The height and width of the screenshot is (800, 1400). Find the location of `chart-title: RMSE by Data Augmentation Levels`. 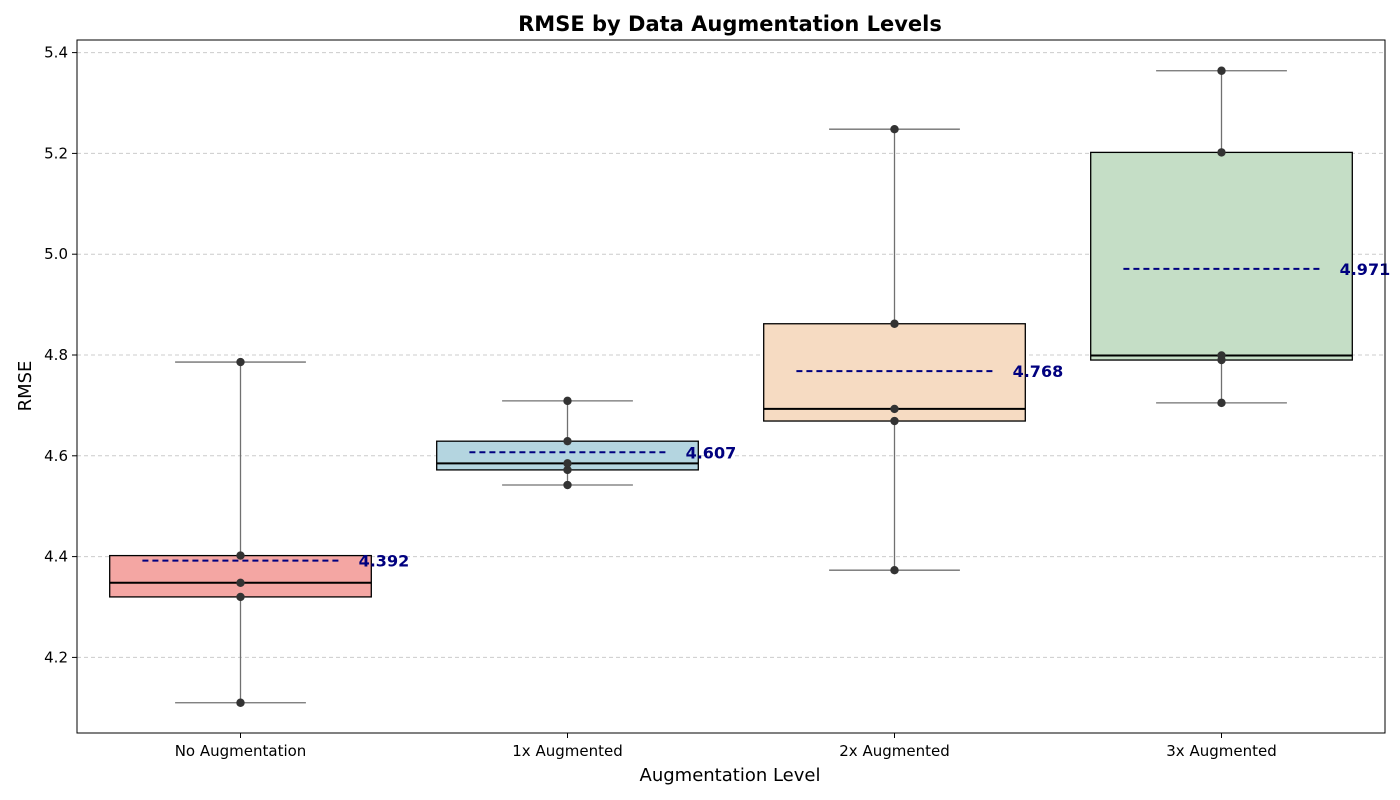

chart-title: RMSE by Data Augmentation Levels is located at coordinates (730, 24).